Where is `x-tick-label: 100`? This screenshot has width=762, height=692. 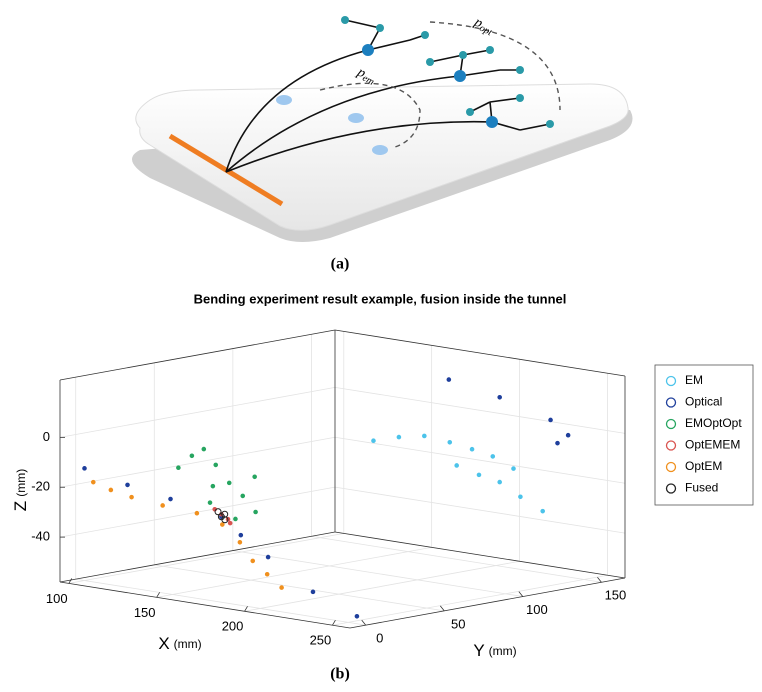
x-tick-label: 100 is located at coordinates (57, 598).